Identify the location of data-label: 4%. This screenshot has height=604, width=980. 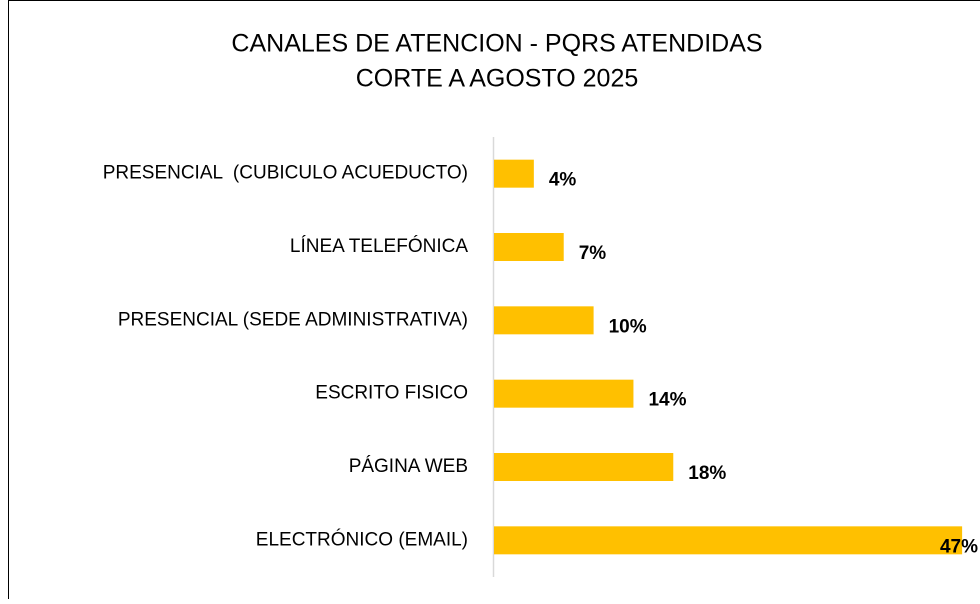
(563, 180).